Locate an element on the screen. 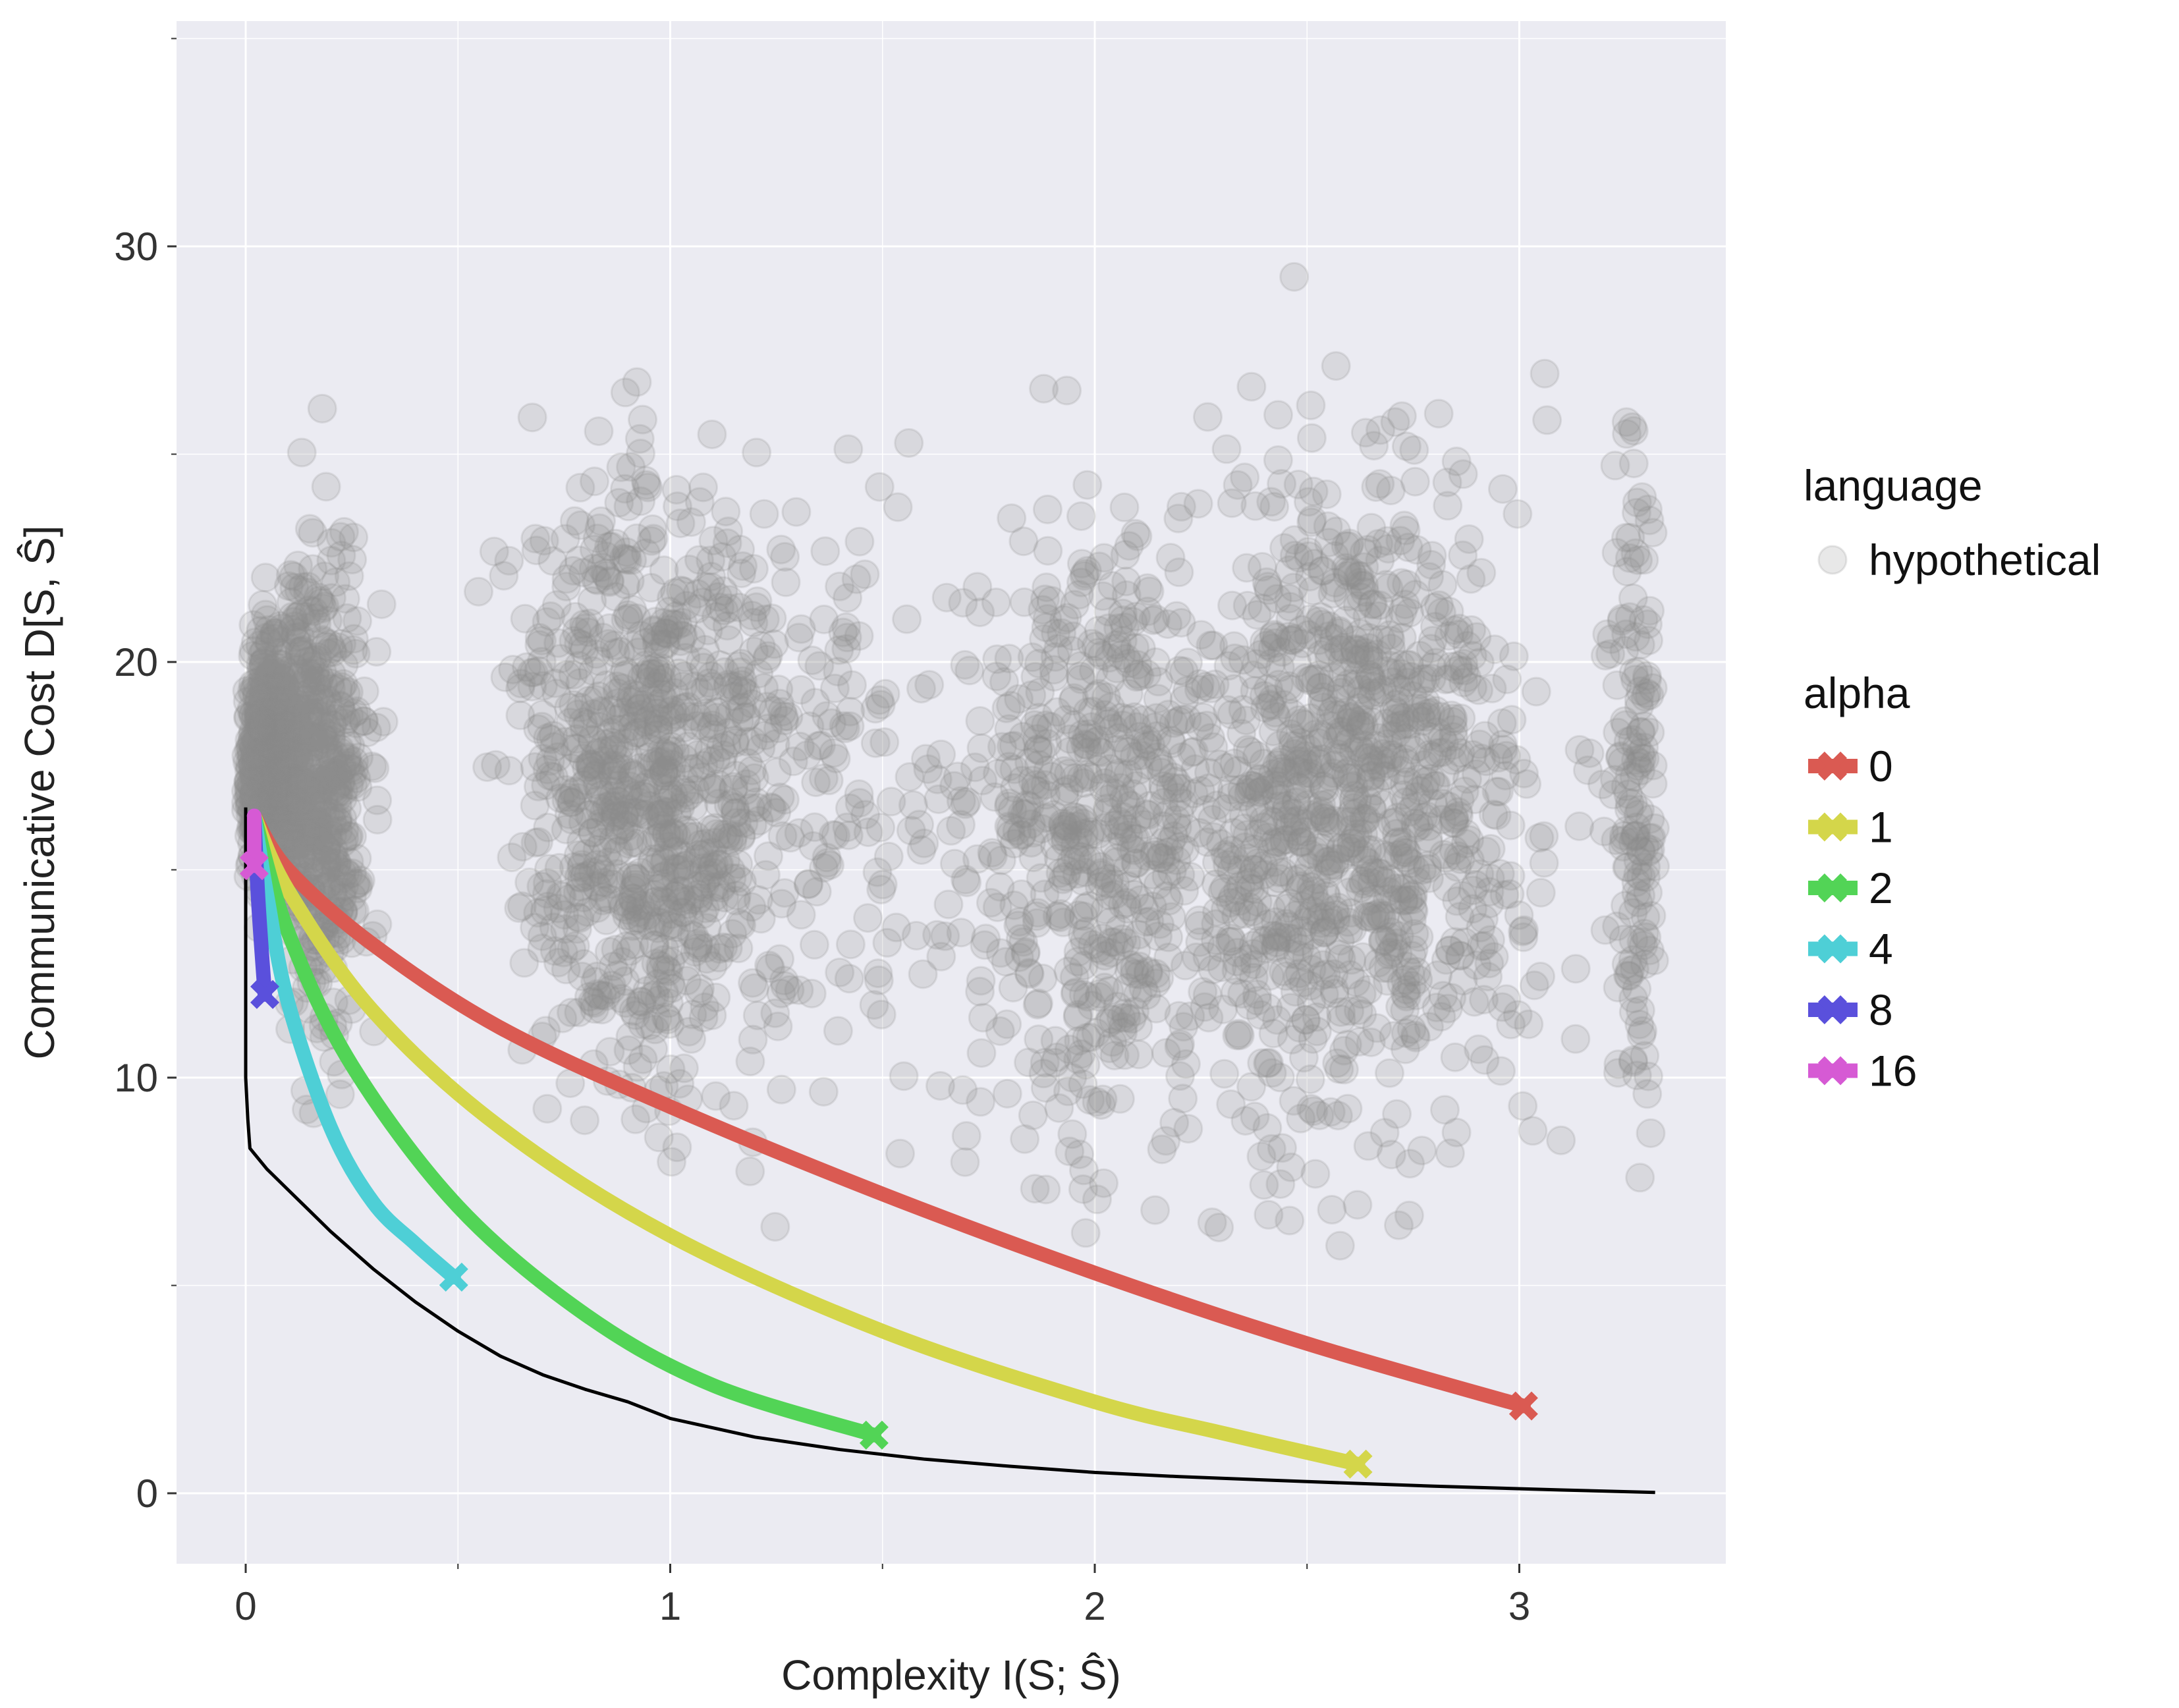 The width and height of the screenshot is (2179, 1708). legend-alpha-items: 0 1 2 4 8 16 is located at coordinates (1862, 918).